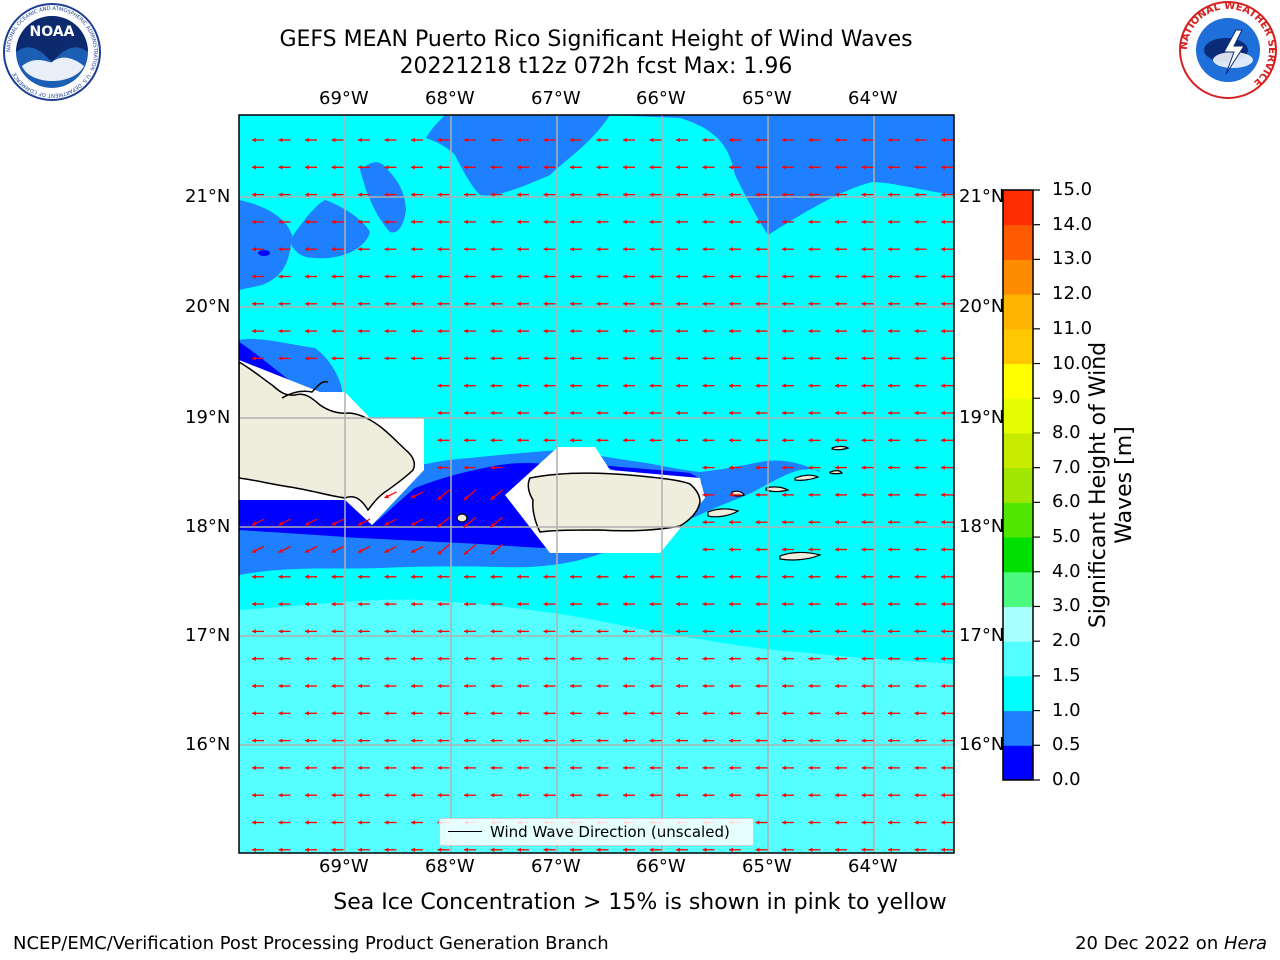 The height and width of the screenshot is (960, 1280). I want to click on colorbar-tick-label: 15.0, so click(1072, 189).